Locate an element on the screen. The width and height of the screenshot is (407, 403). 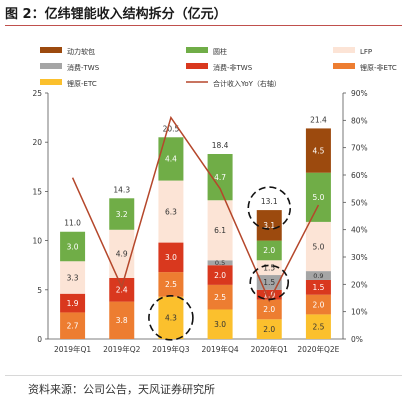
total-label-3: 20.5 is located at coordinates (171, 128).